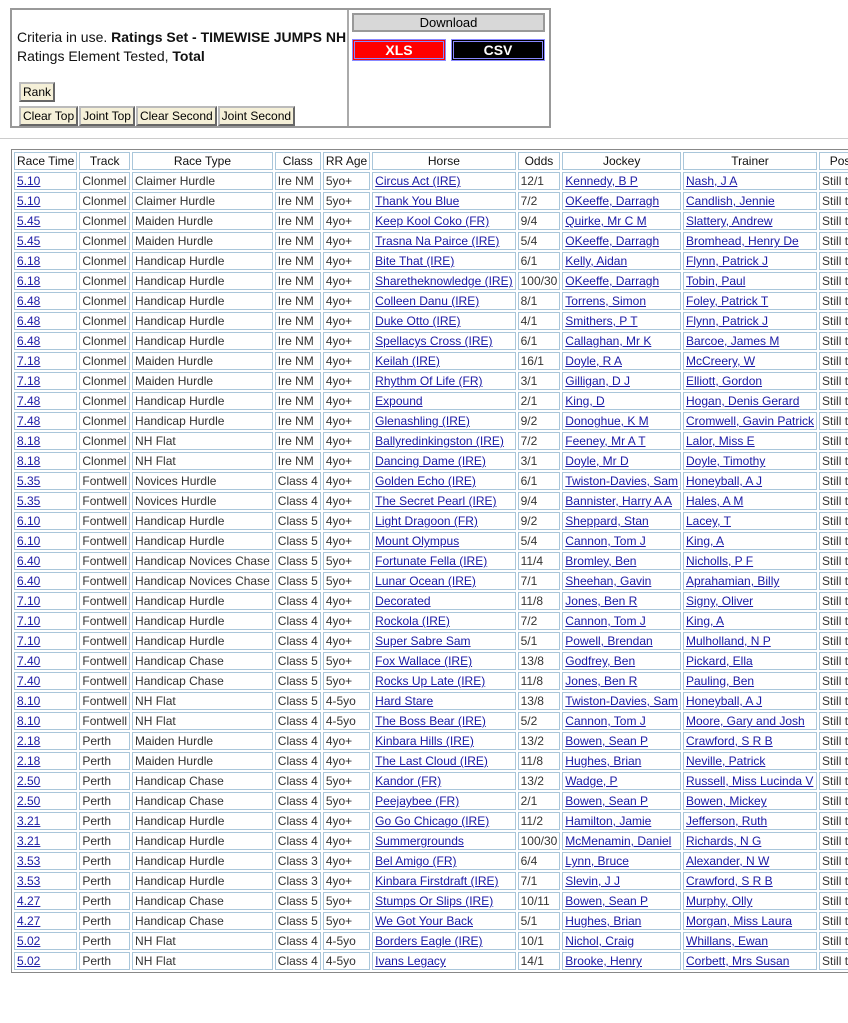 Image resolution: width=848 pixels, height=1023 pixels. I want to click on cell-link: Keilah (IRE), so click(407, 361).